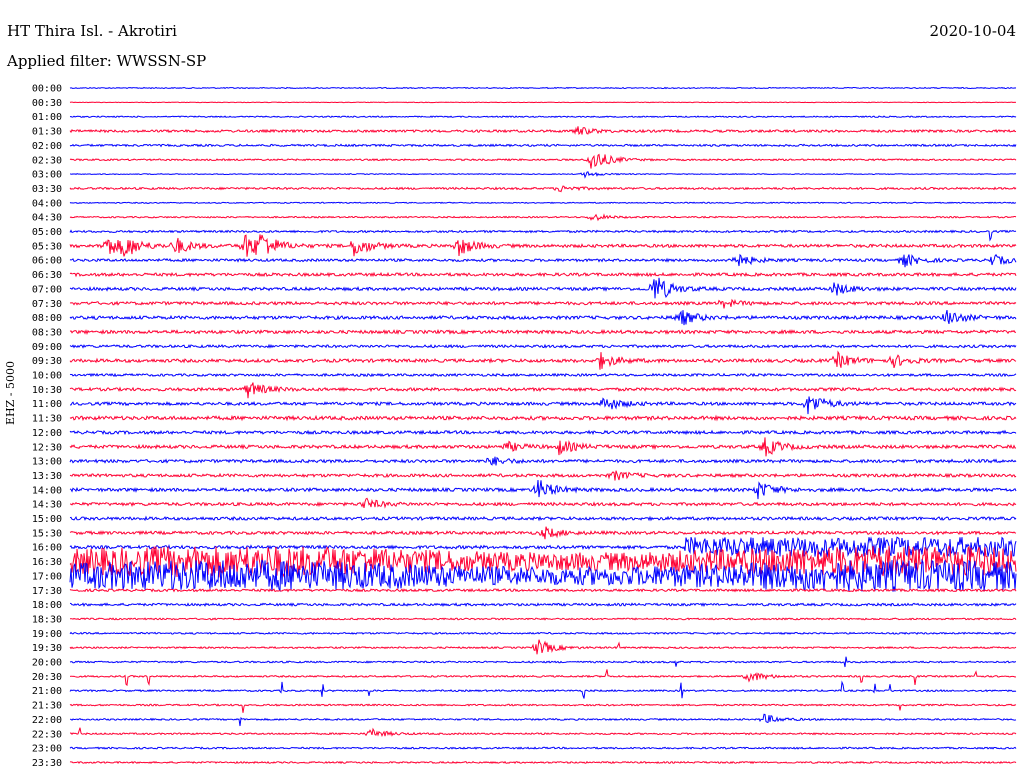 The image size is (1024, 780). I want to click on row-tick-label: 18:00, so click(47, 605).